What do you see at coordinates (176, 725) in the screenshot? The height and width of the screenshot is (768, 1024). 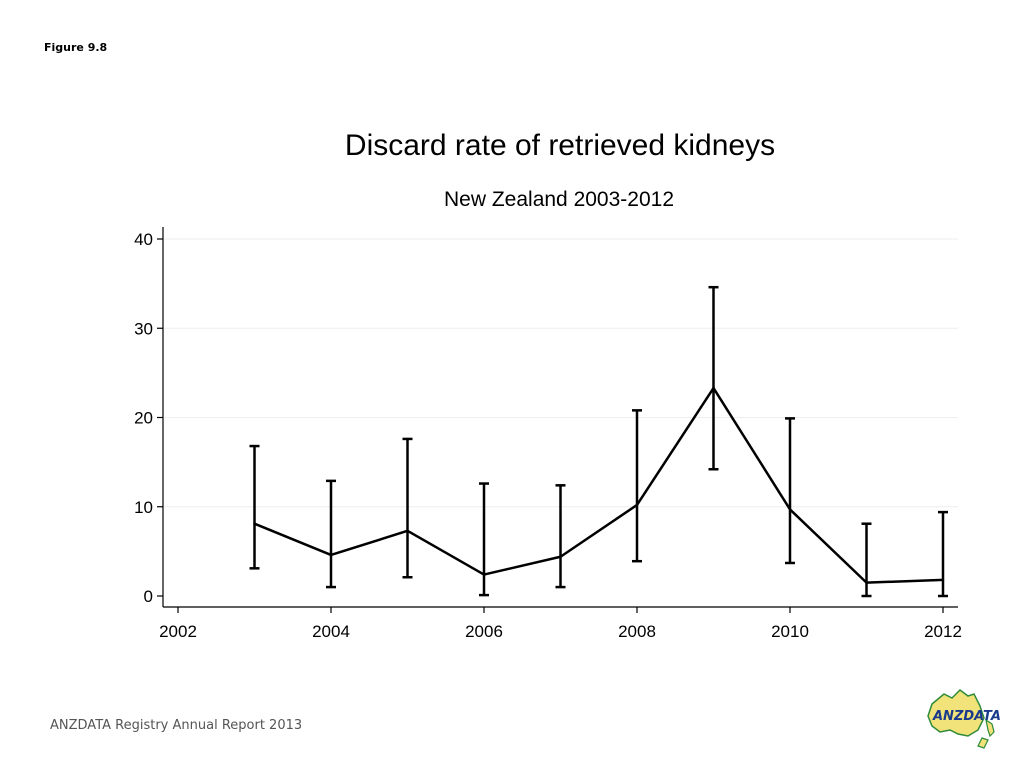 I see `footer-text: ANZDATA Registry Annual Report 2013` at bounding box center [176, 725].